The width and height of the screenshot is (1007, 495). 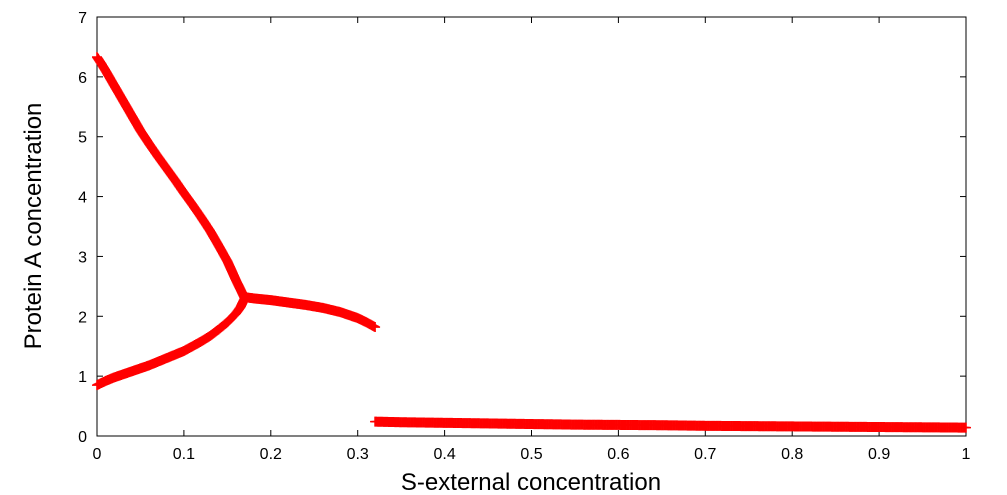 I want to click on y-tick-label: 2, so click(x=82, y=317).